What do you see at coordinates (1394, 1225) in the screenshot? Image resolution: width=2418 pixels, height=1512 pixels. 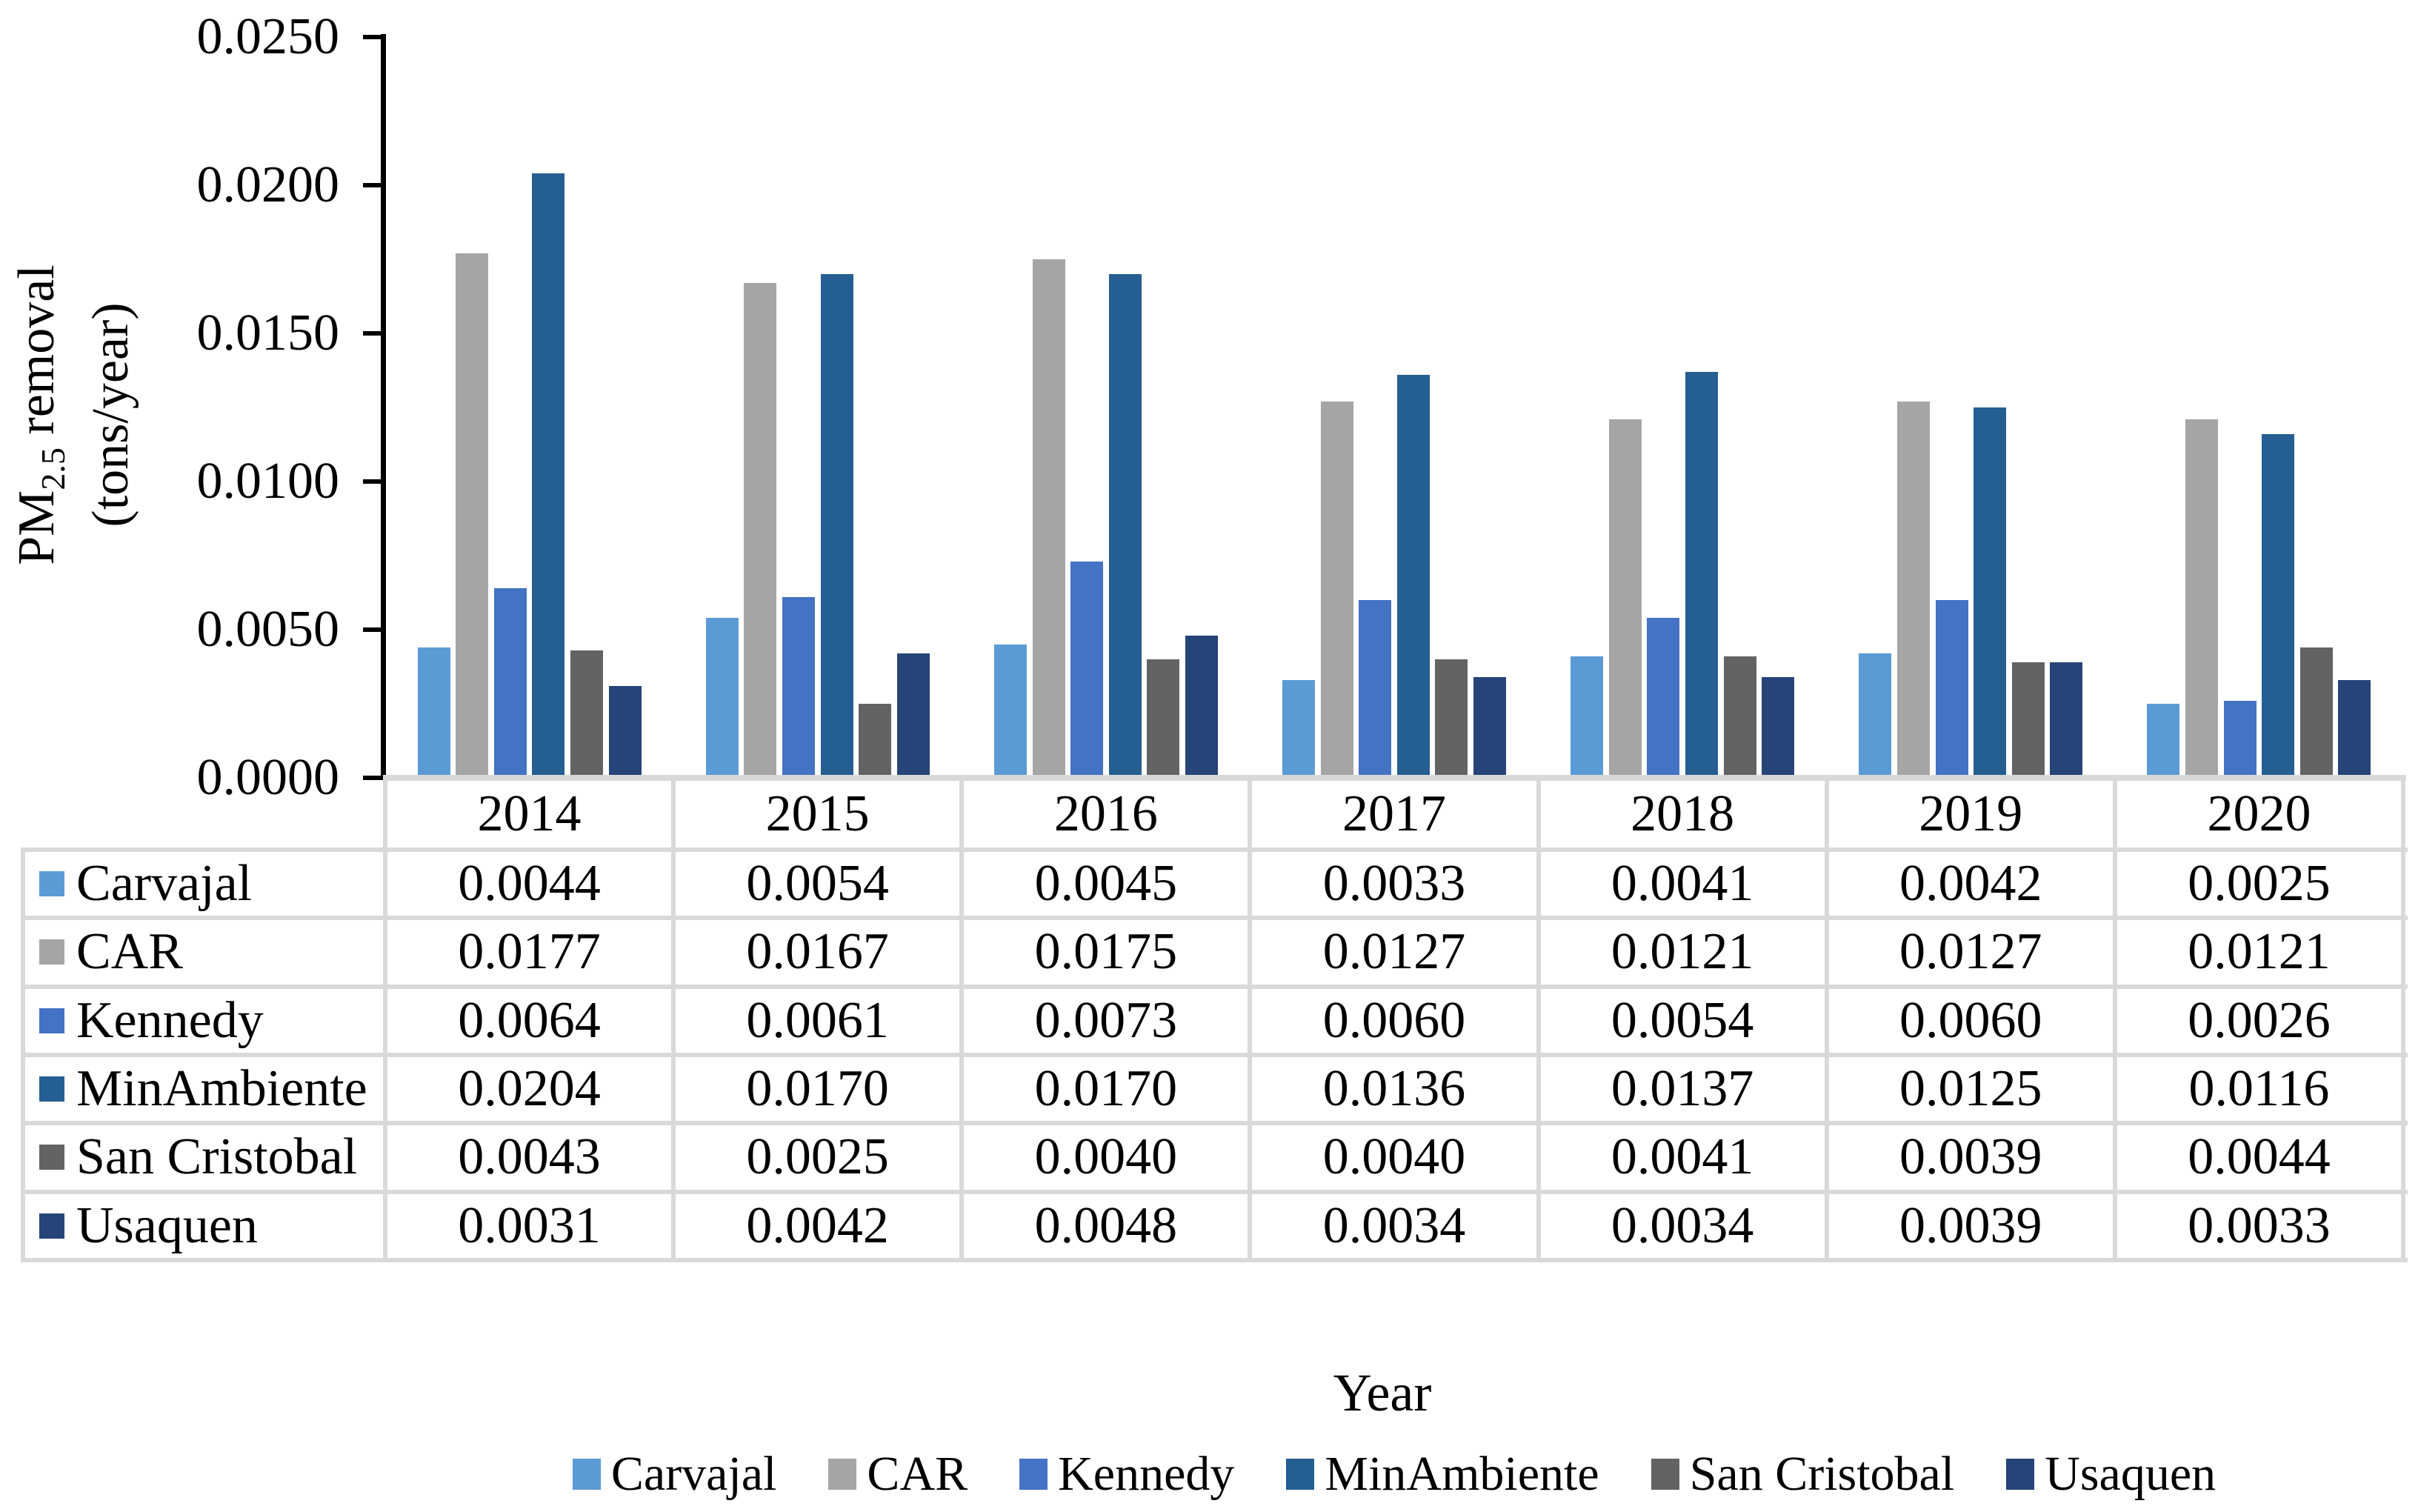 I see `table-value-cell-usaquen-2017: 0.0034` at bounding box center [1394, 1225].